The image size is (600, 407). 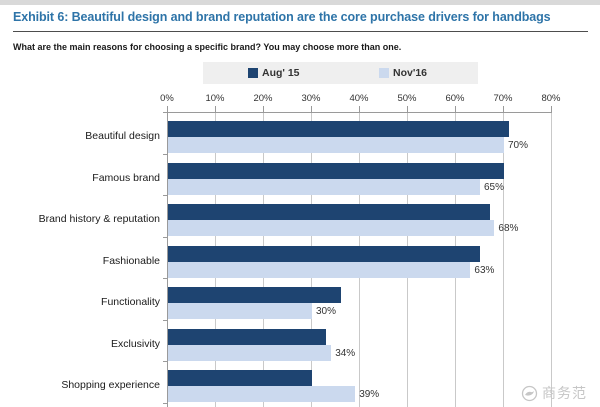 I want to click on x-tick-label: 0%, so click(x=167, y=98).